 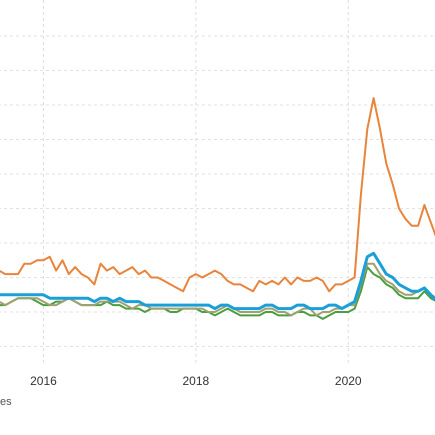 I want to click on x-tick-label-2018: 2018, so click(x=195, y=381).